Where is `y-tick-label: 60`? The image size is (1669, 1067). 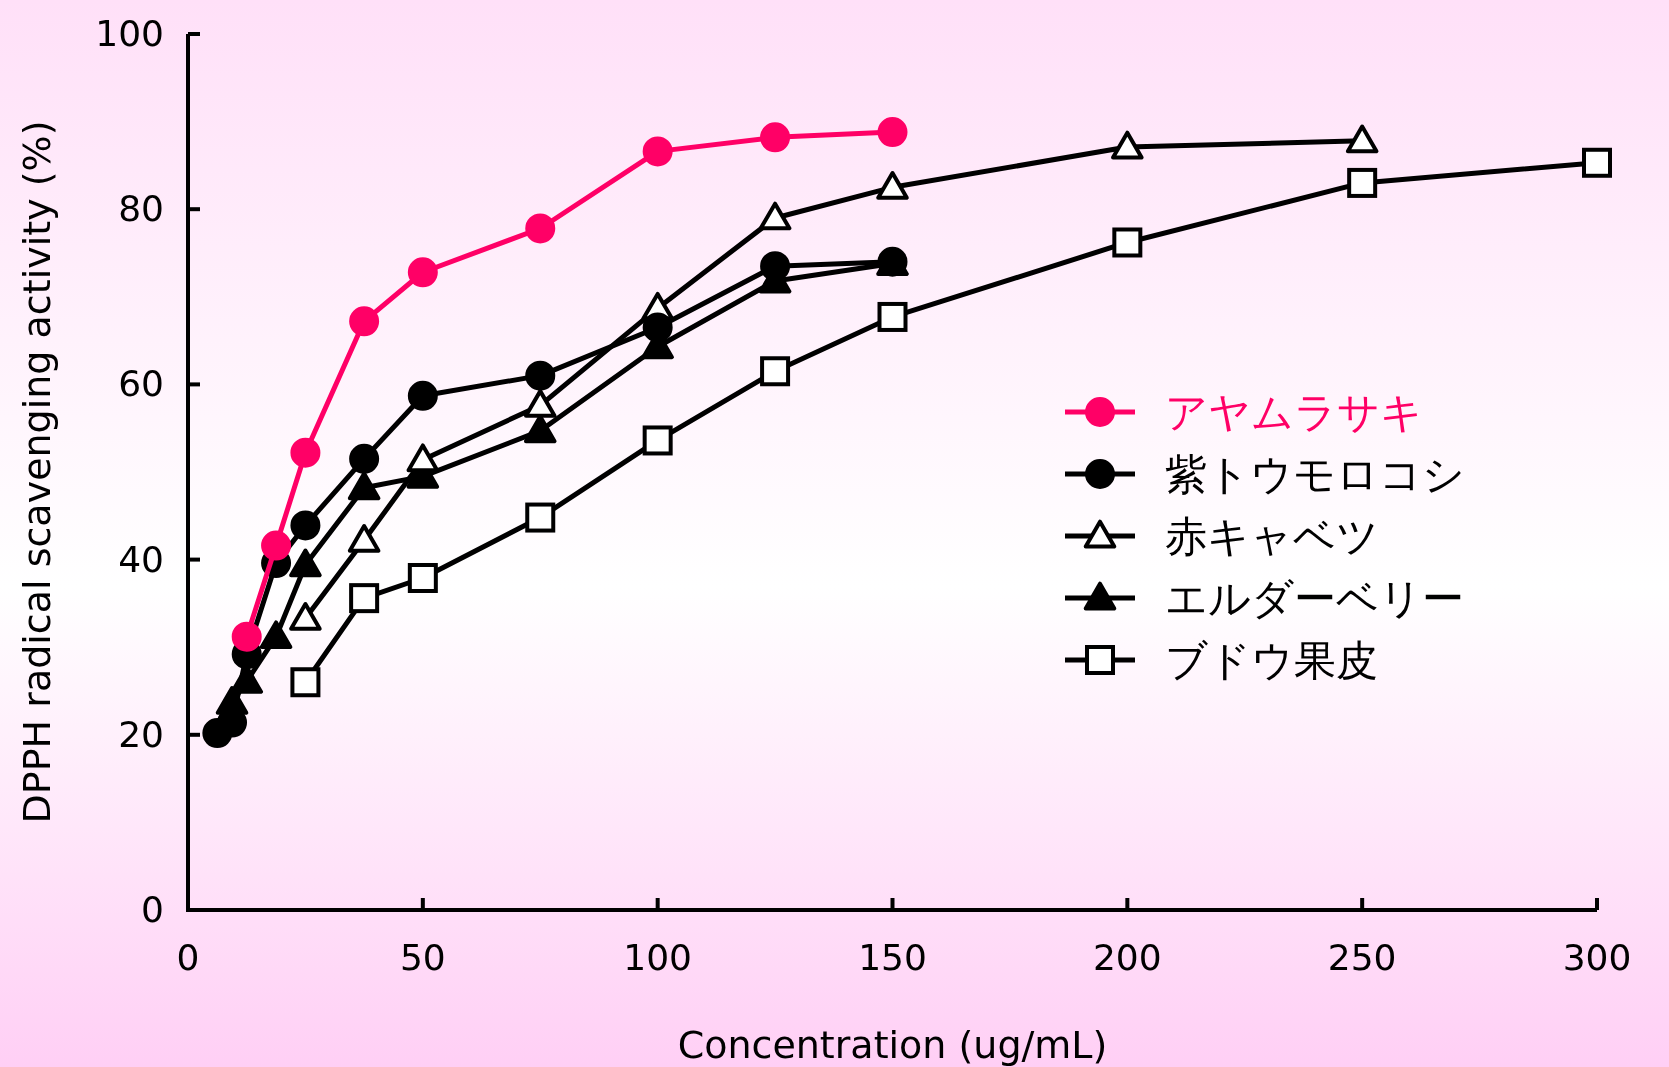 y-tick-label: 60 is located at coordinates (141, 384).